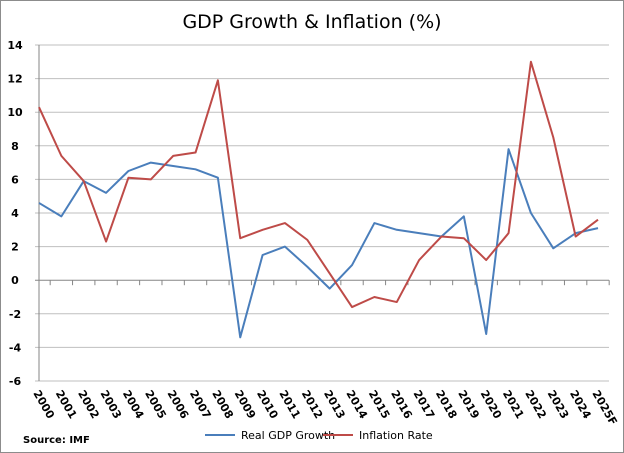 Image resolution: width=624 pixels, height=453 pixels. What do you see at coordinates (15, 381) in the screenshot?
I see `y-tick-label: -6` at bounding box center [15, 381].